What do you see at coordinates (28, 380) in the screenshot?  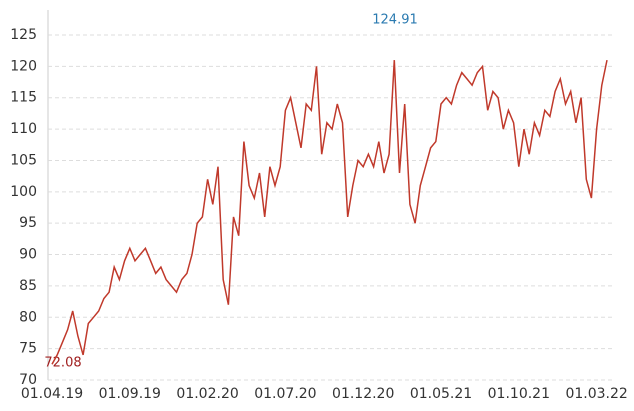 I see `y-tick-label: 70` at bounding box center [28, 380].